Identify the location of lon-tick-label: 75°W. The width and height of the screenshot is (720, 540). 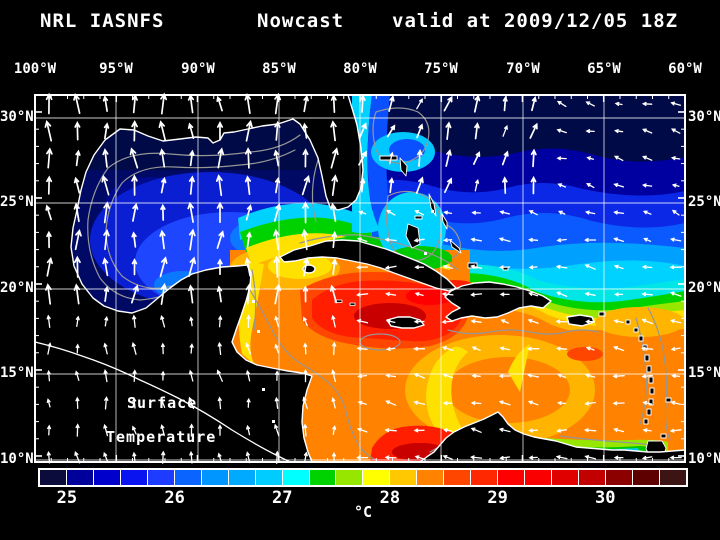
(441, 69).